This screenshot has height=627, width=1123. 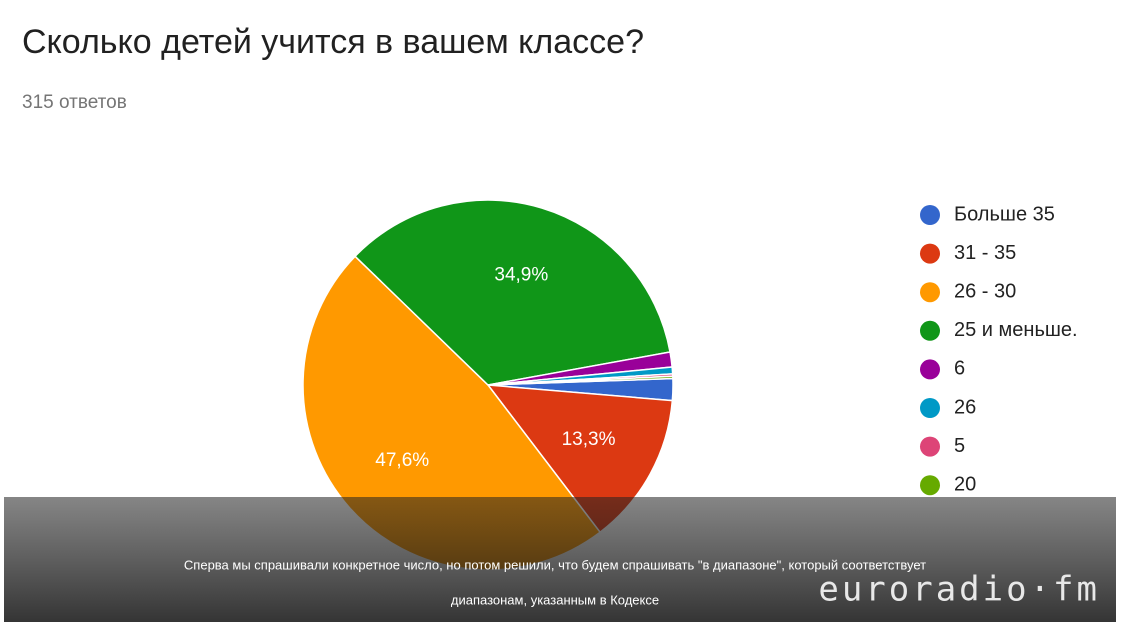 What do you see at coordinates (985, 253) in the screenshot?
I see `legend-label: 31 - 35` at bounding box center [985, 253].